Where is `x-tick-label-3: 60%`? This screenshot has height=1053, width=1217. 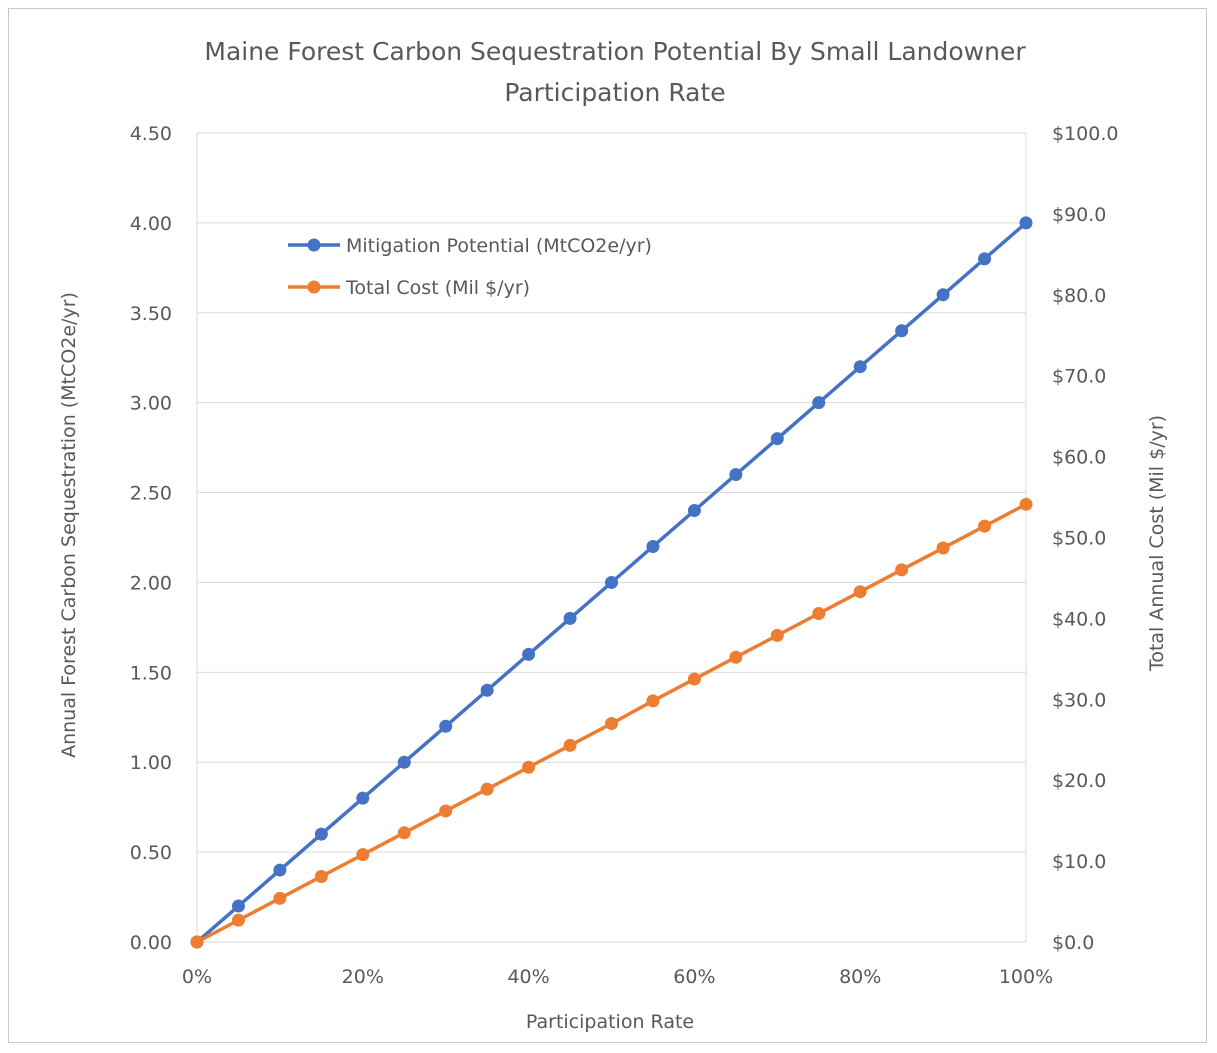
x-tick-label-3: 60% is located at coordinates (694, 977).